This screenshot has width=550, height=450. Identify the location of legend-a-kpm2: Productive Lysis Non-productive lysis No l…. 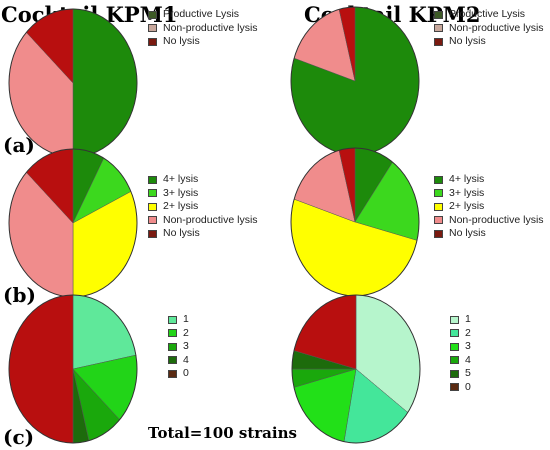
(489, 28).